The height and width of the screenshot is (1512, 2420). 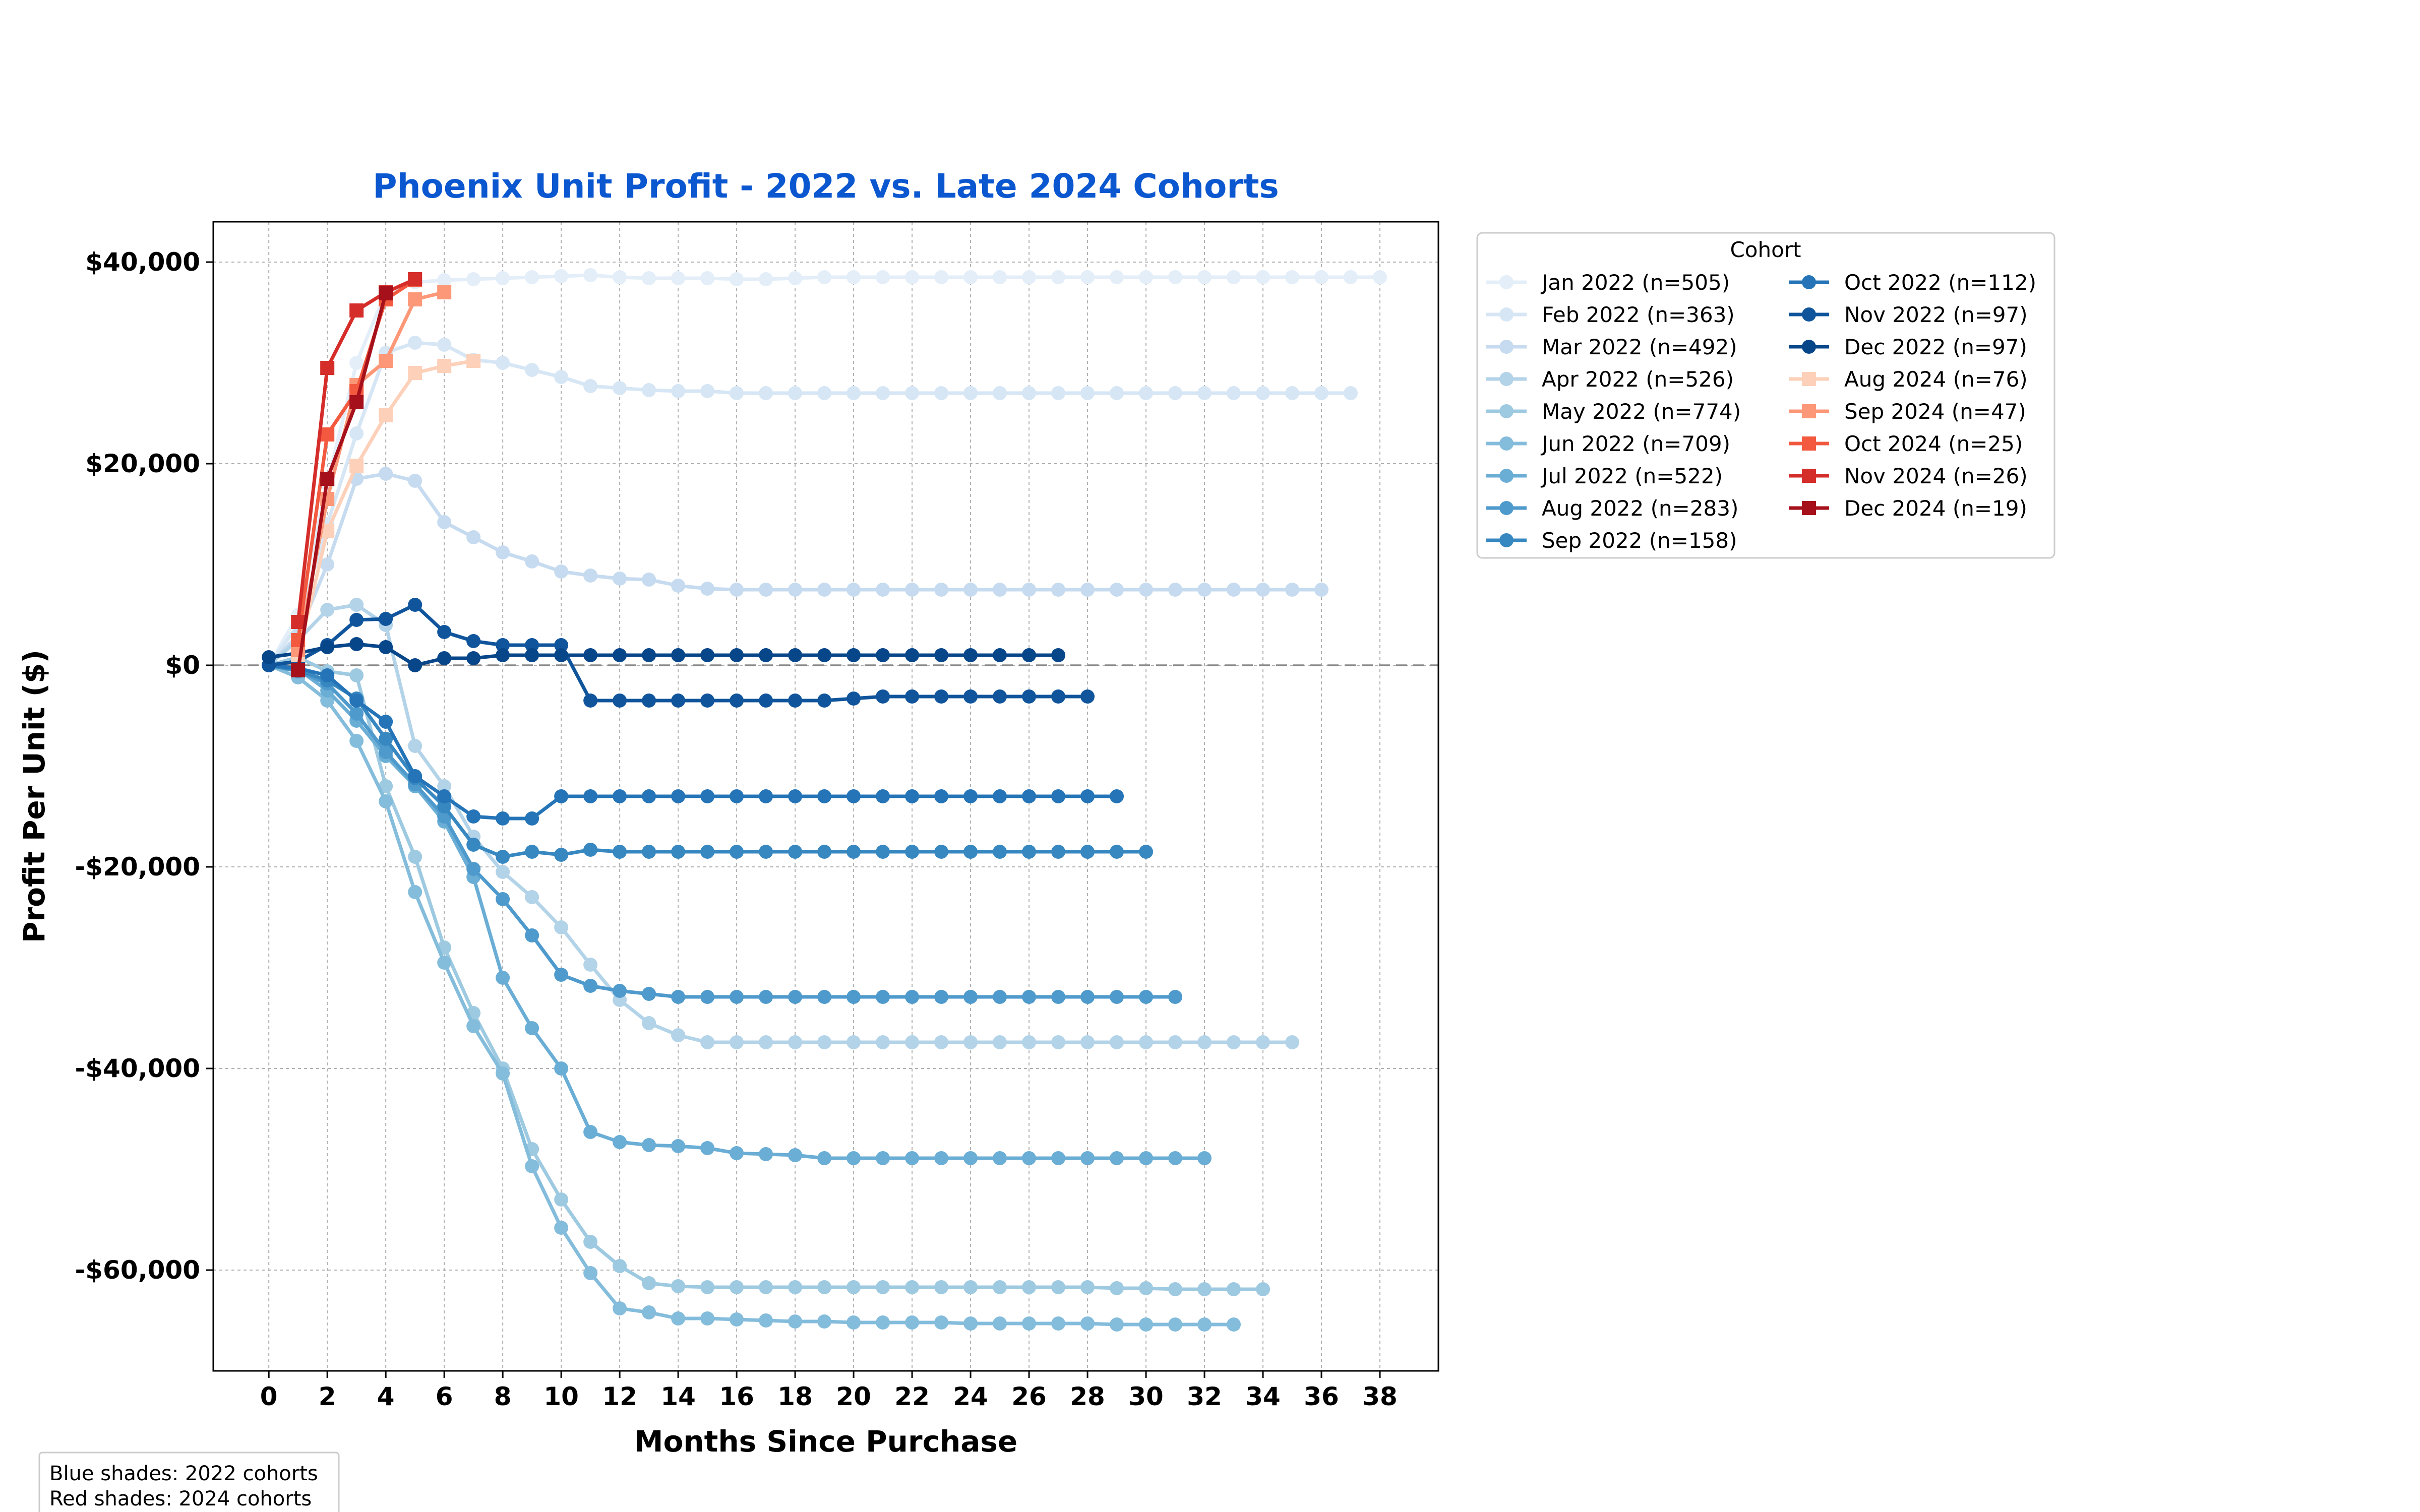 I want to click on x-tick-label: 22, so click(x=912, y=1396).